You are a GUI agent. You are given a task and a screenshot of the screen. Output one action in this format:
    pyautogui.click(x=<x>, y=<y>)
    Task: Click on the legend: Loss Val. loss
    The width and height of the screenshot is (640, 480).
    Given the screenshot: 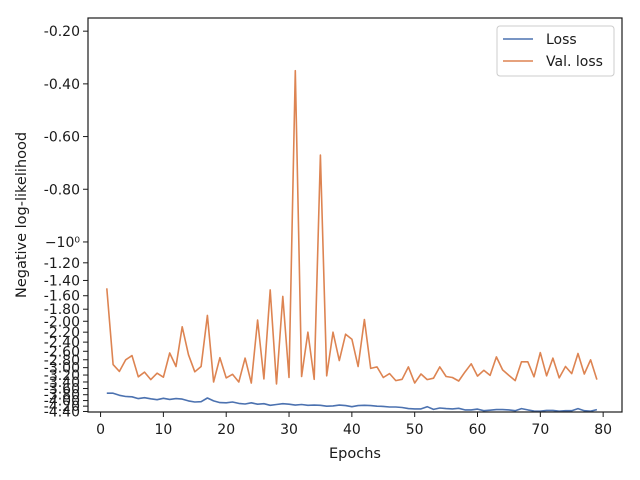 What is the action you would take?
    pyautogui.click(x=555, y=51)
    